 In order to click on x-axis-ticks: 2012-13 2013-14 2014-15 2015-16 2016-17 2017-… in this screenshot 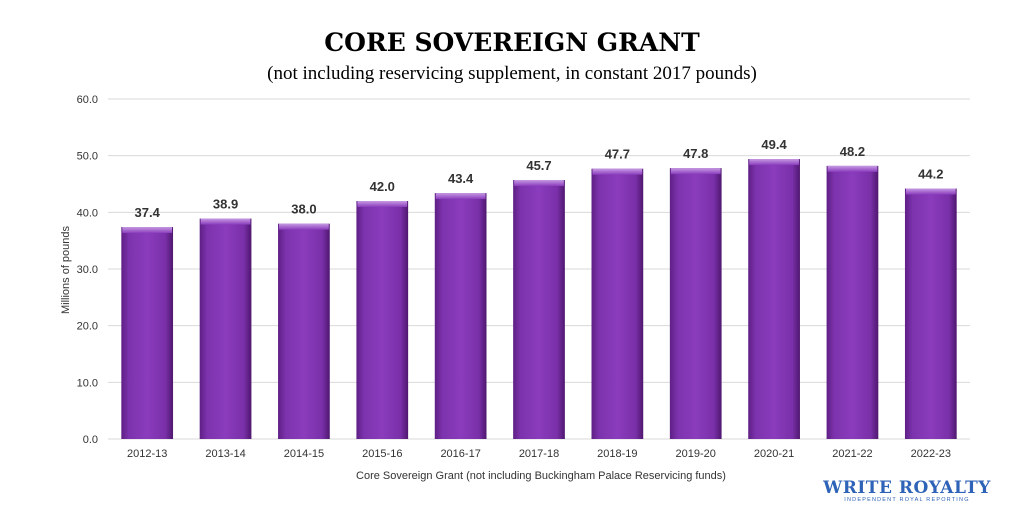, I will do `click(539, 454)`.